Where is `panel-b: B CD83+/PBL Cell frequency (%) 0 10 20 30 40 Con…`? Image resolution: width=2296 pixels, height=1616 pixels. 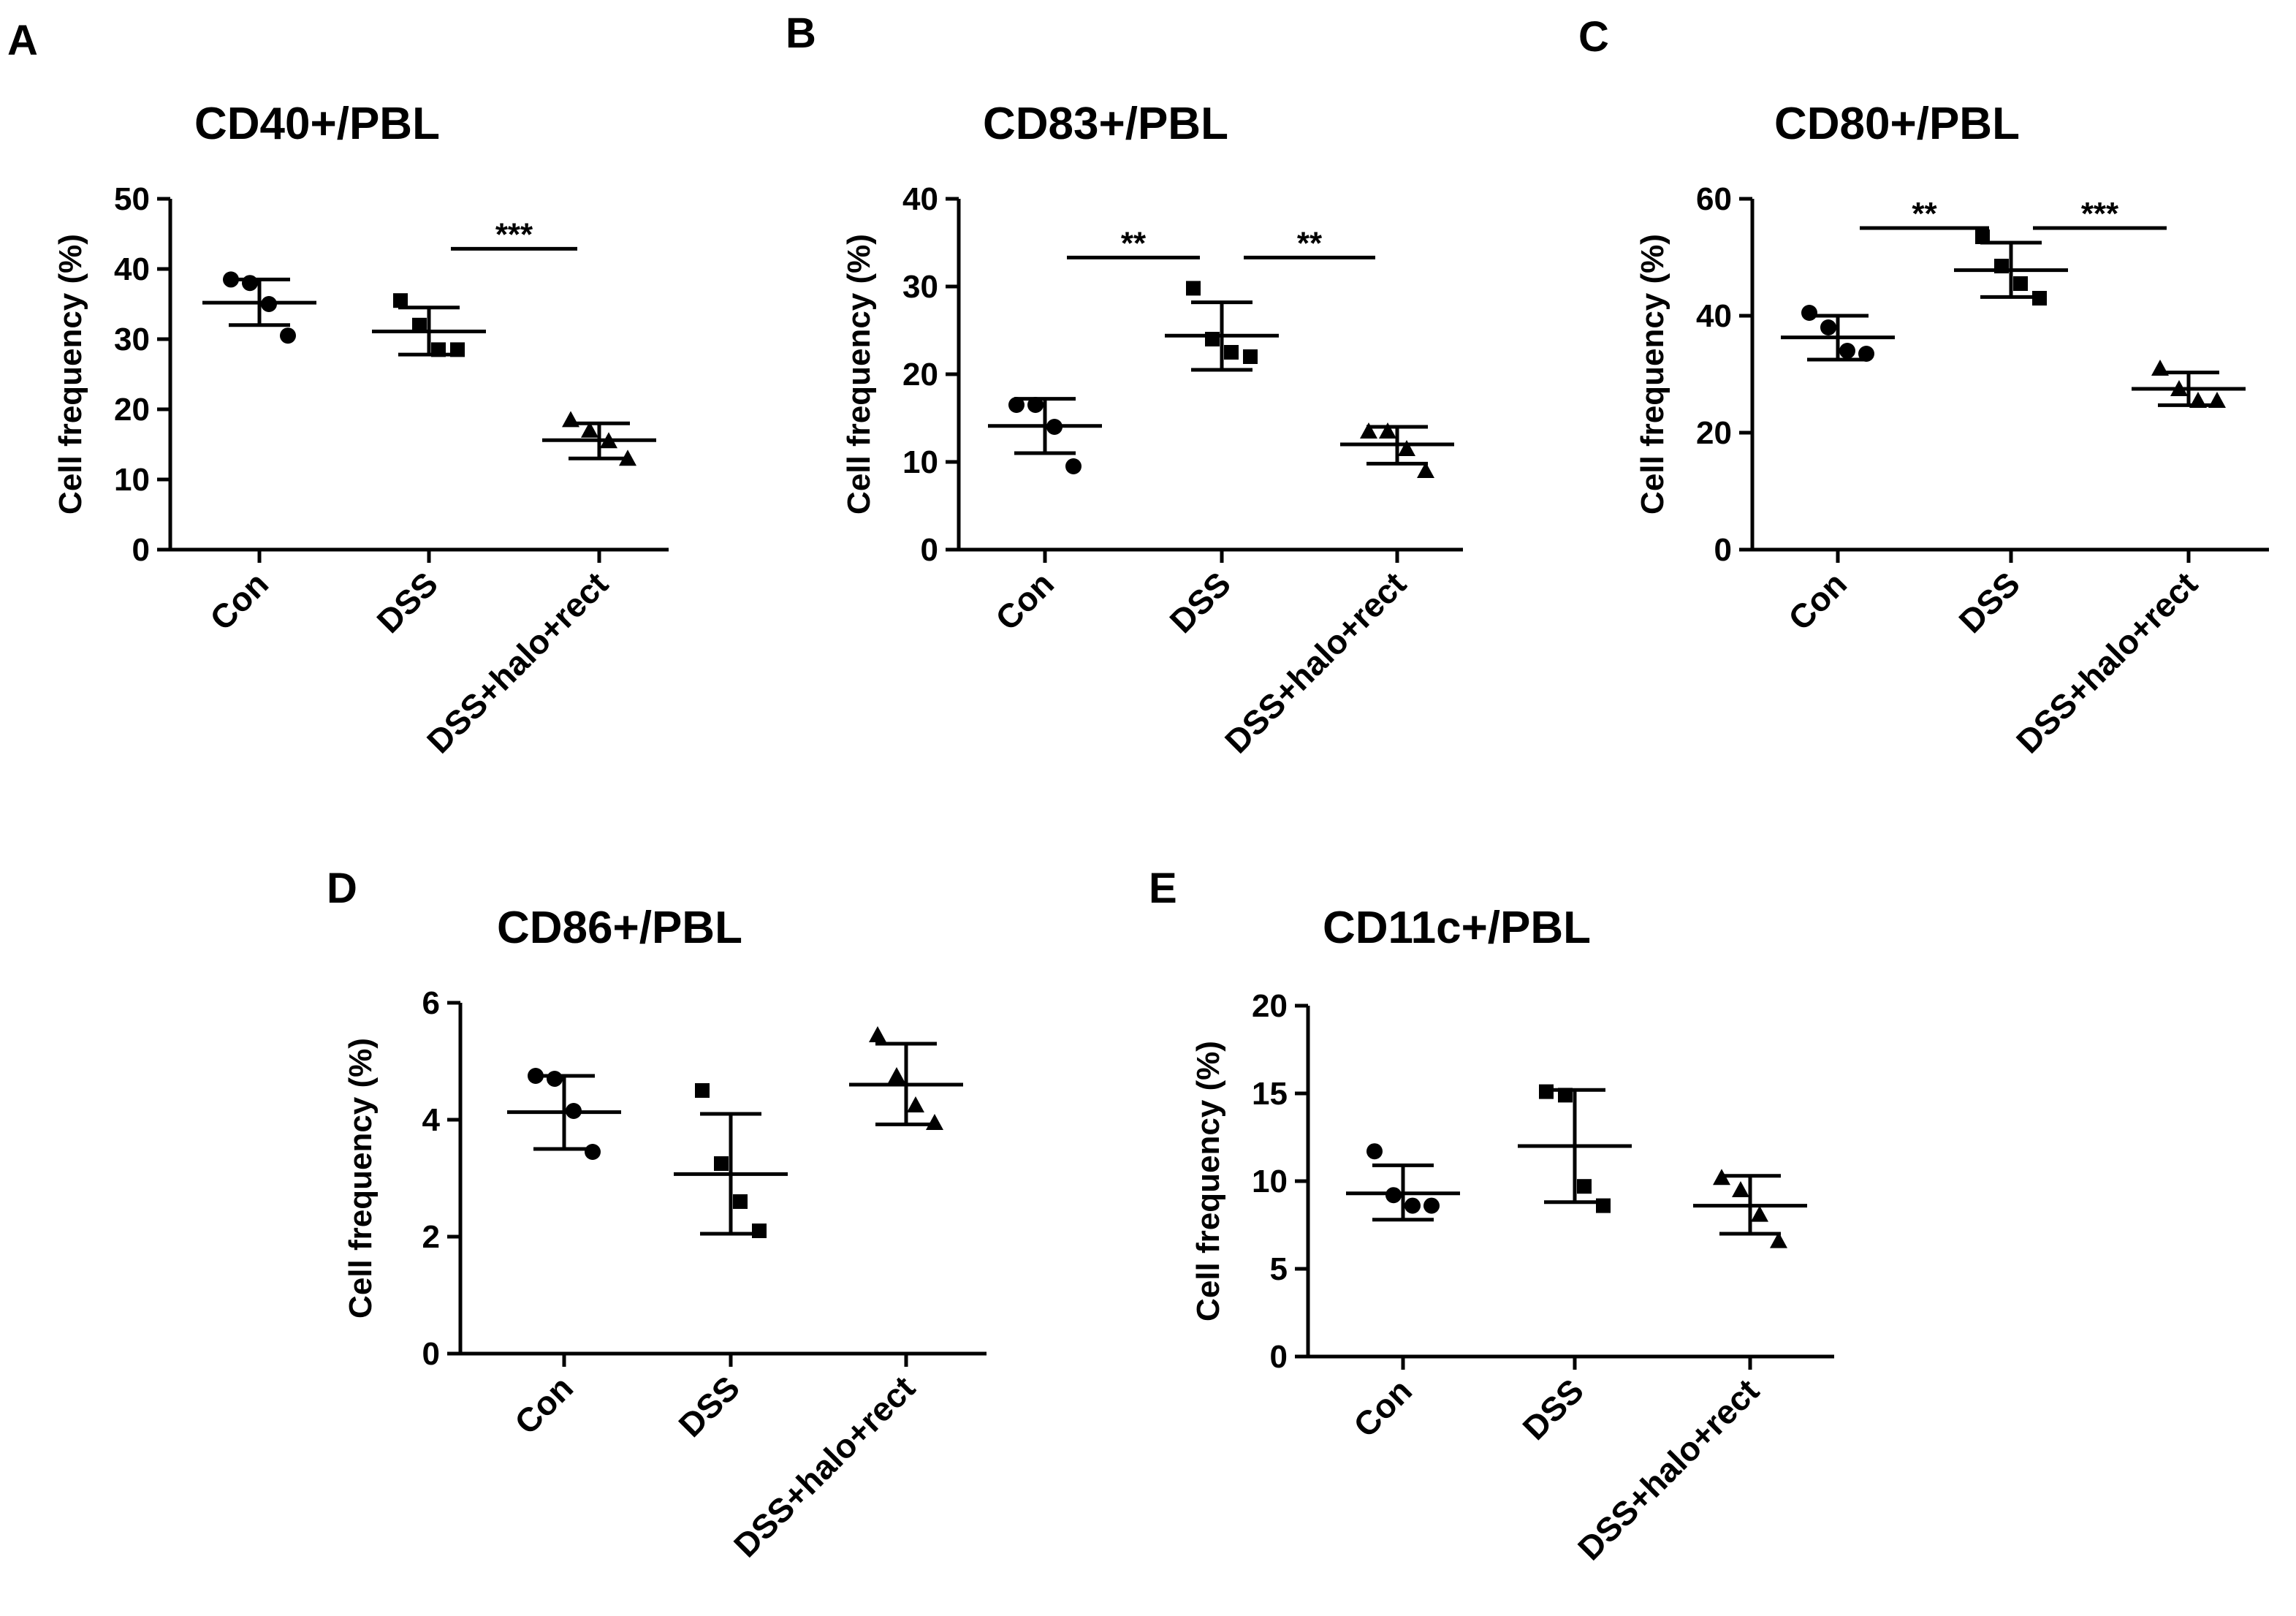
panel-b: B CD83+/PBL Cell frequency (%) 0 10 20 30 40 Con… is located at coordinates (1124, 385).